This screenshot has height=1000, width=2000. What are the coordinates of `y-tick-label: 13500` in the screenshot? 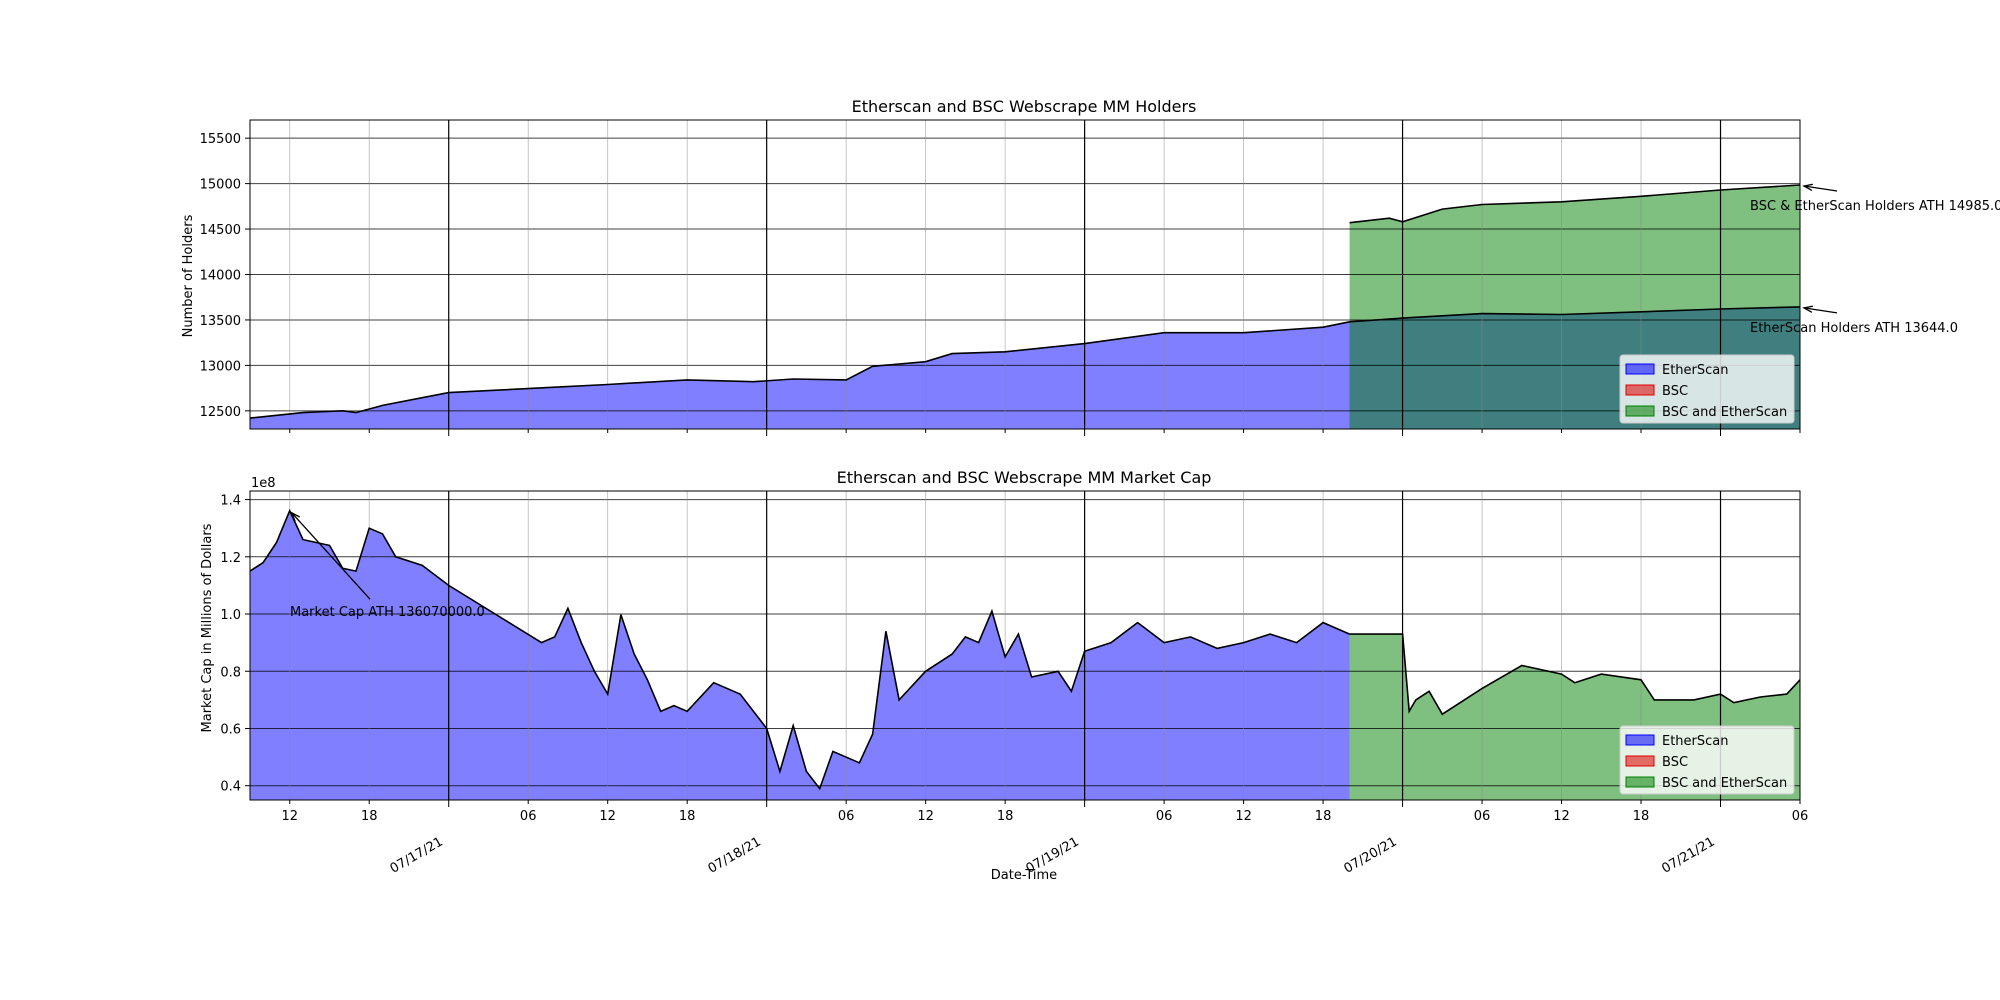 It's located at (220, 321).